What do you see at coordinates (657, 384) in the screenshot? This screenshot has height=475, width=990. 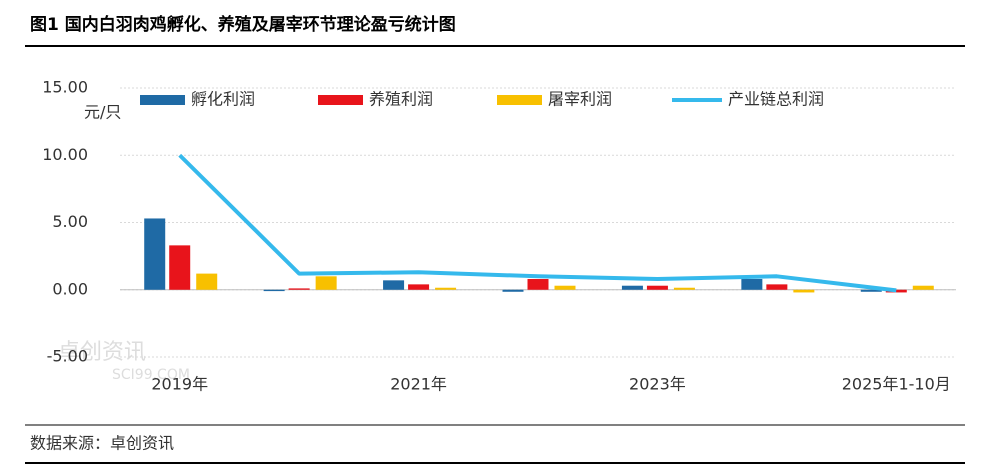 I see `x-tick-label: 2023年` at bounding box center [657, 384].